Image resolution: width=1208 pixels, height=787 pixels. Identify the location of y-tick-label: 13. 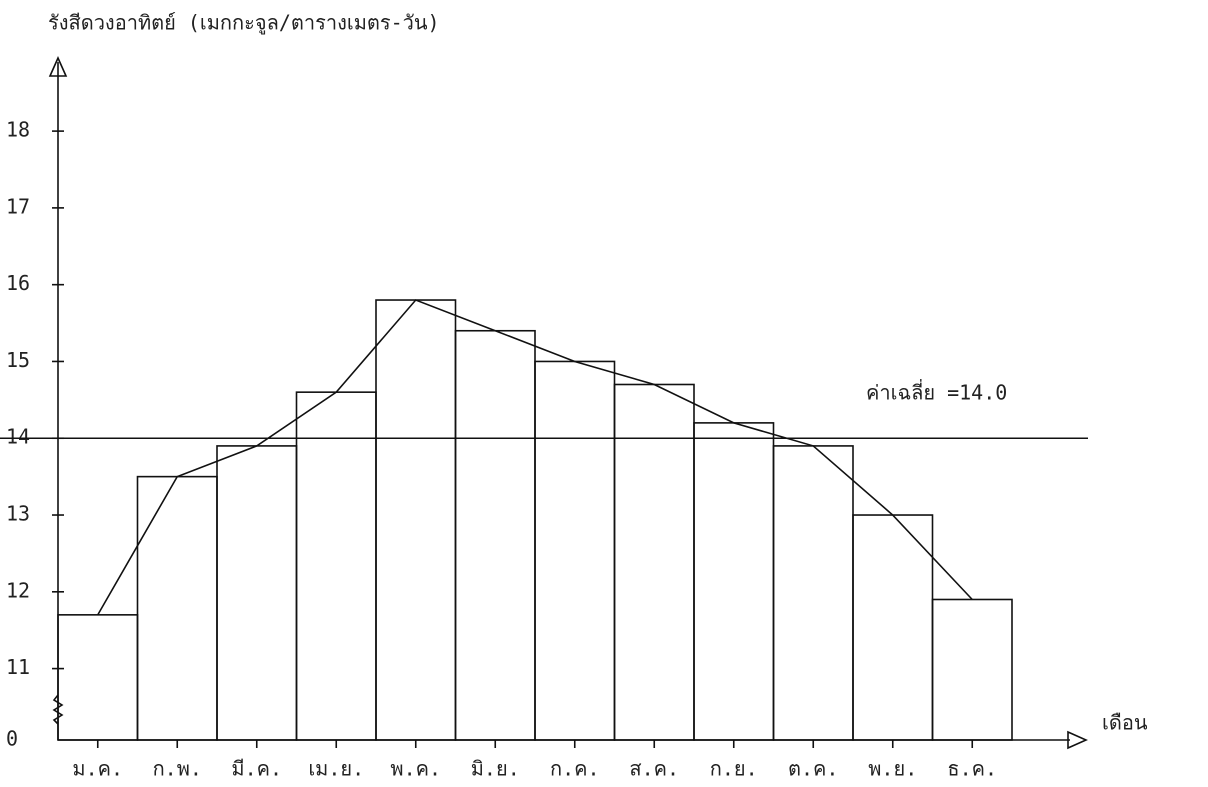
(18, 514).